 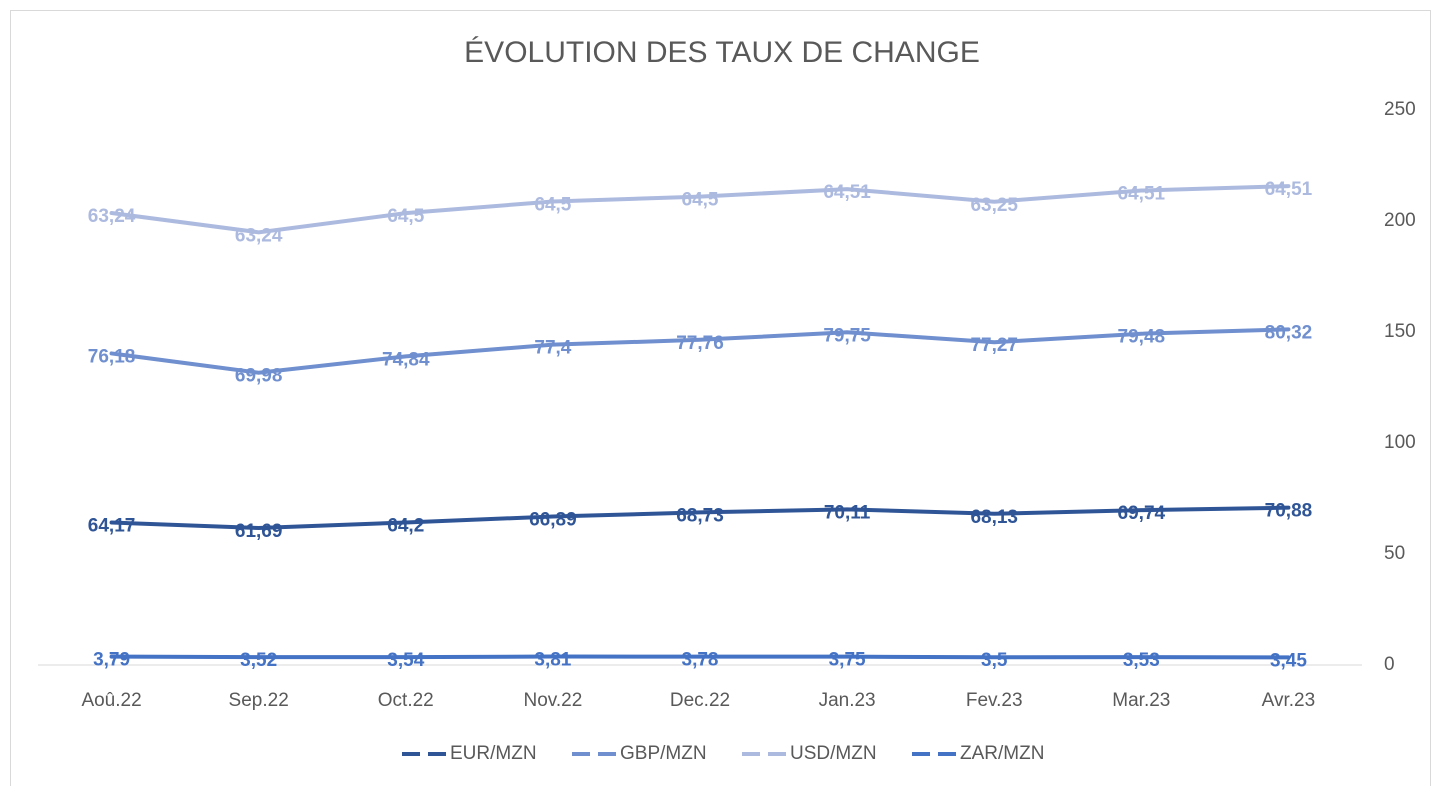 I want to click on data-label: 69,98, so click(x=259, y=376).